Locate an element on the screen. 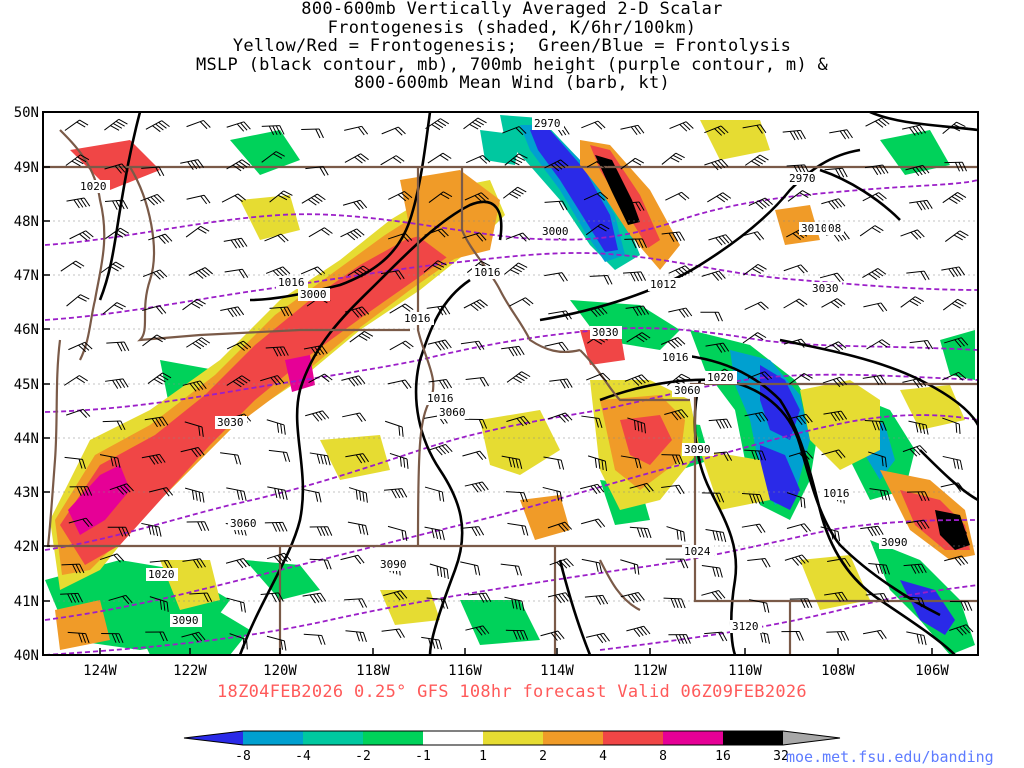 The width and height of the screenshot is (1024, 768). colorbar-label: 4 is located at coordinates (603, 756).